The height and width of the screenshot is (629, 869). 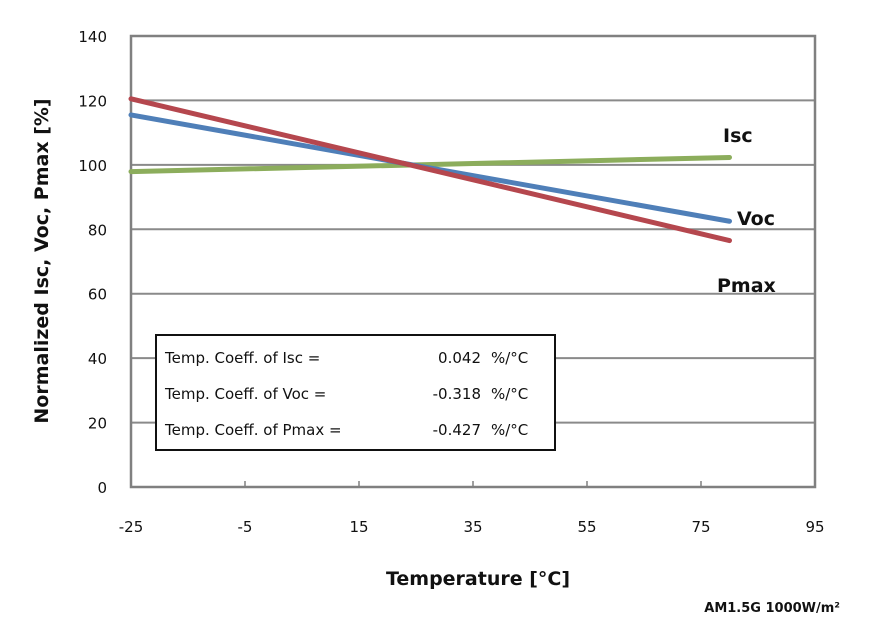 I want to click on y-tick-label: 100, so click(x=92, y=166).